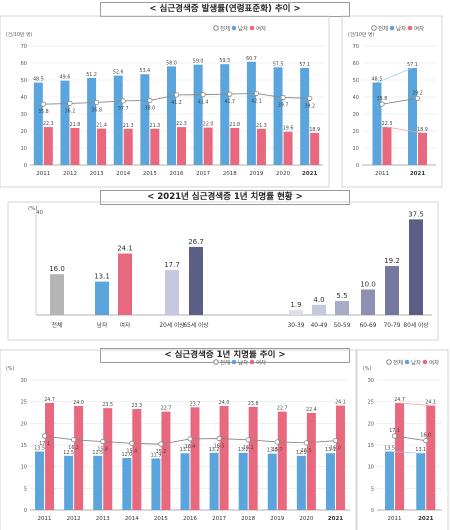  I want to click on fatality2021-x-tick: 60-69, so click(368, 326).